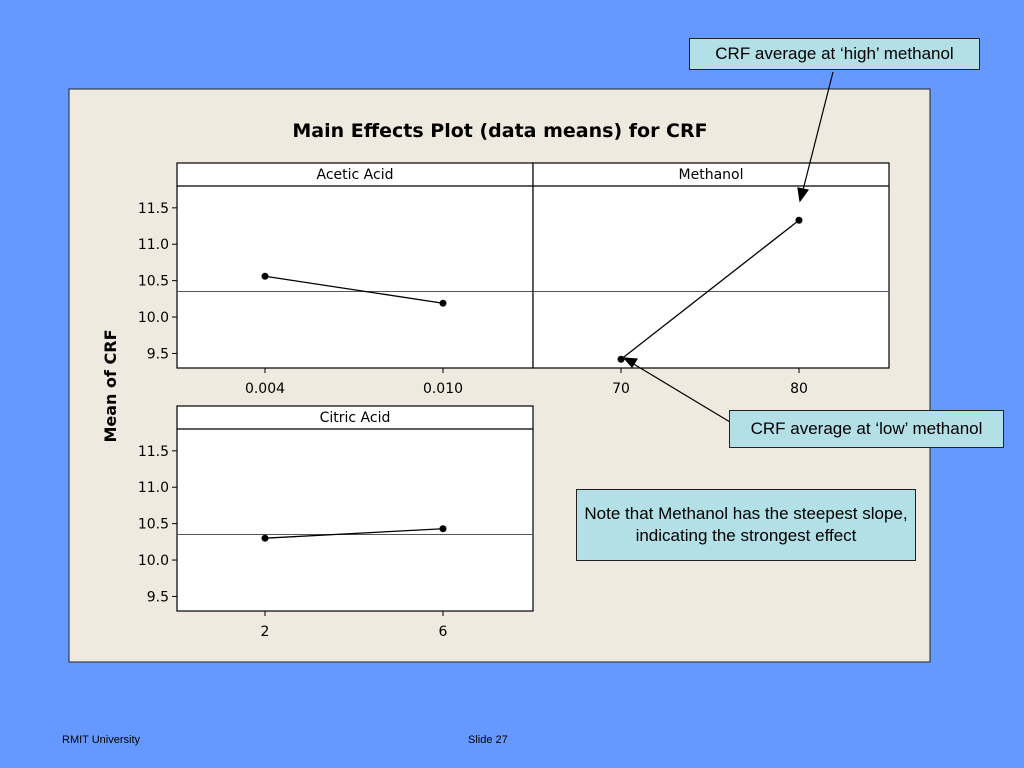  Describe the element at coordinates (710, 289) in the screenshot. I see `series-line-methanol` at that location.